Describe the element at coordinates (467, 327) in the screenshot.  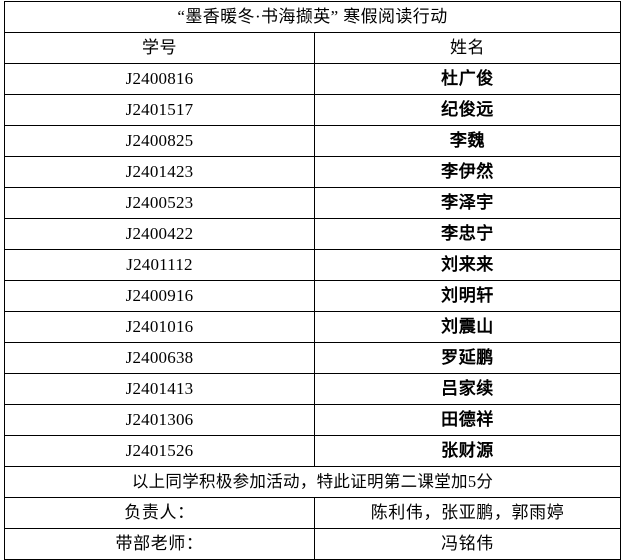
I see `student-name-cell: 刘震山` at that location.